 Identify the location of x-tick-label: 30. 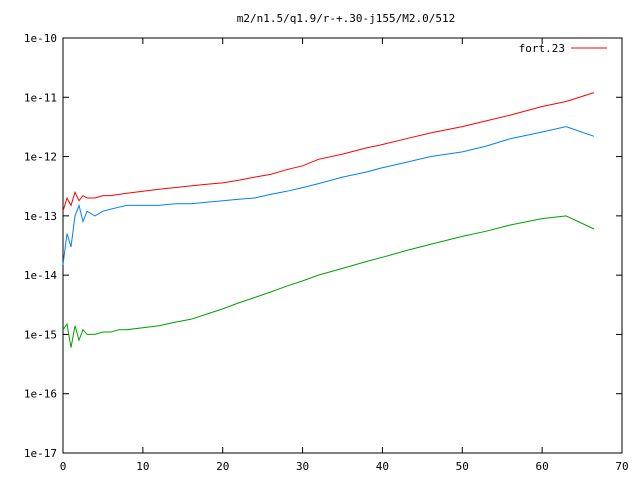
(302, 466).